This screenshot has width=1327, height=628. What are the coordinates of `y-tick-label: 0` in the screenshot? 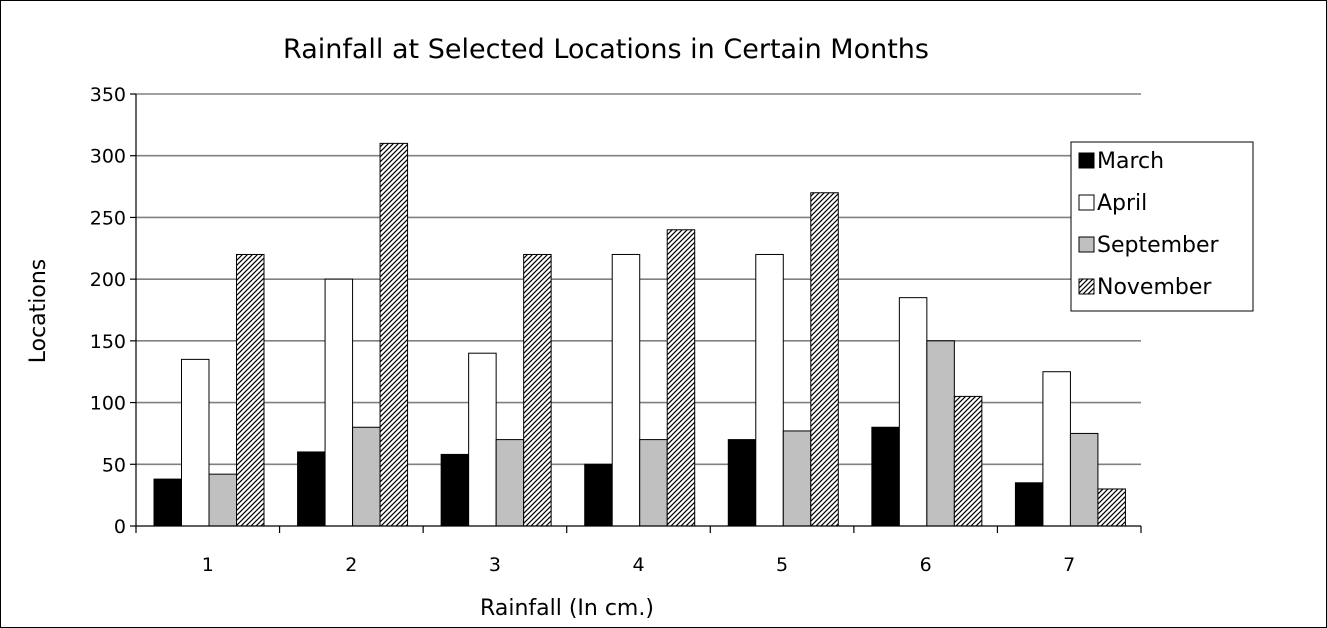 It's located at (120, 527).